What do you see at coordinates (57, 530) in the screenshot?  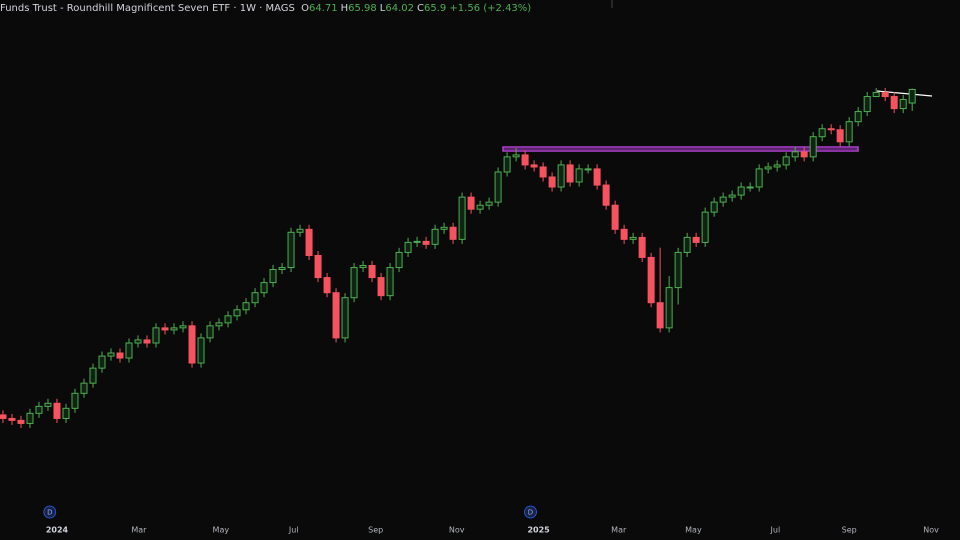 I see `x-tick-label: 2024` at bounding box center [57, 530].